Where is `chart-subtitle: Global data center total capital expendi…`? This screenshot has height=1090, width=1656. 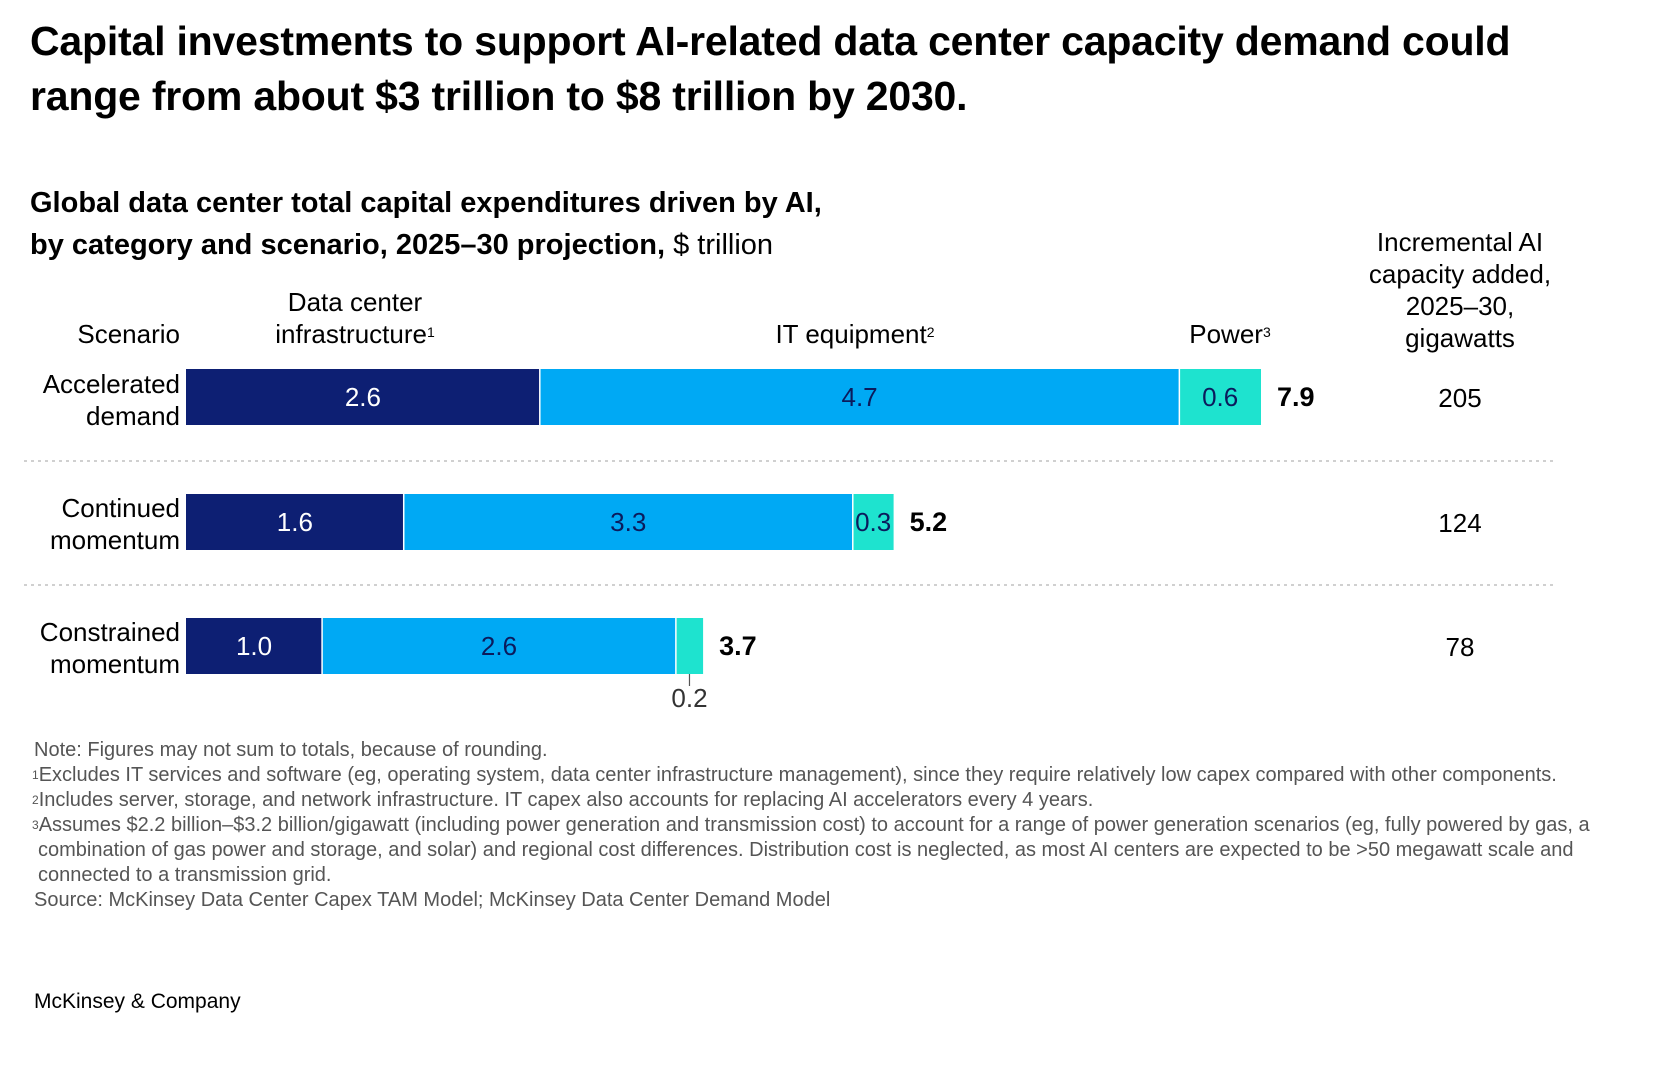
chart-subtitle: Global data center total capital expendi… is located at coordinates (580, 224).